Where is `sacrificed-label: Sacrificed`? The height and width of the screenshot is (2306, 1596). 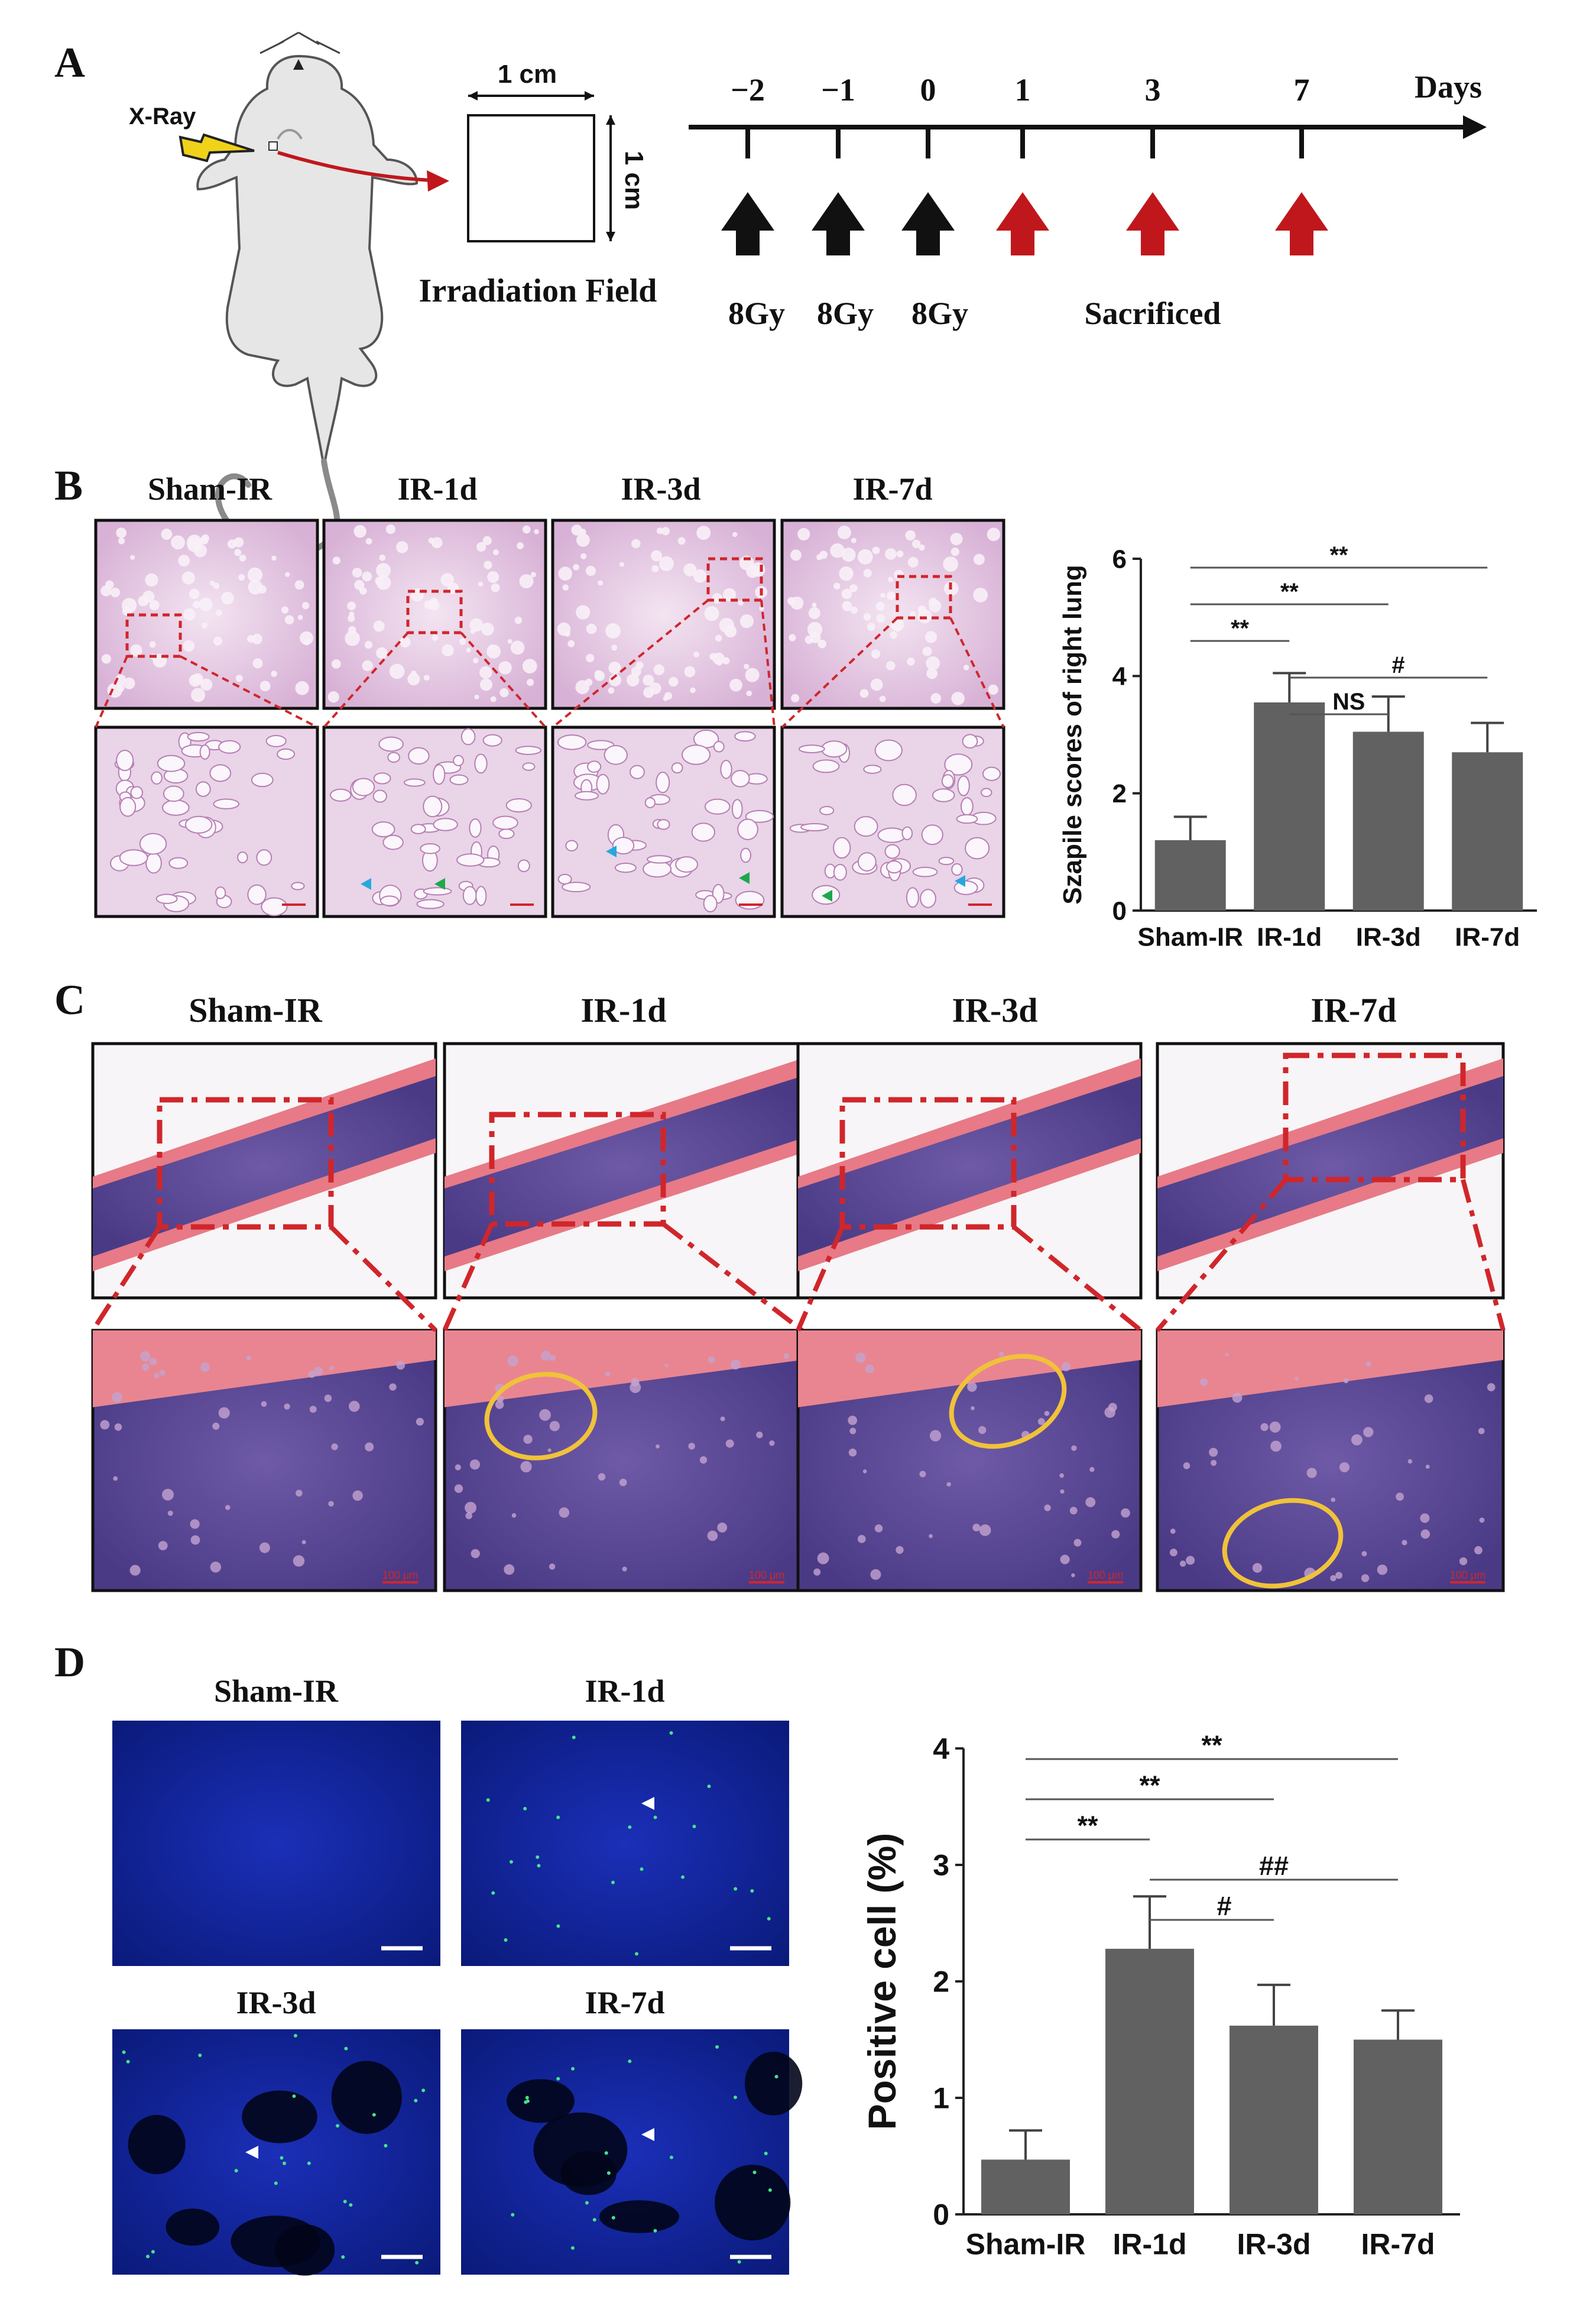 sacrificed-label: Sacrificed is located at coordinates (1153, 313).